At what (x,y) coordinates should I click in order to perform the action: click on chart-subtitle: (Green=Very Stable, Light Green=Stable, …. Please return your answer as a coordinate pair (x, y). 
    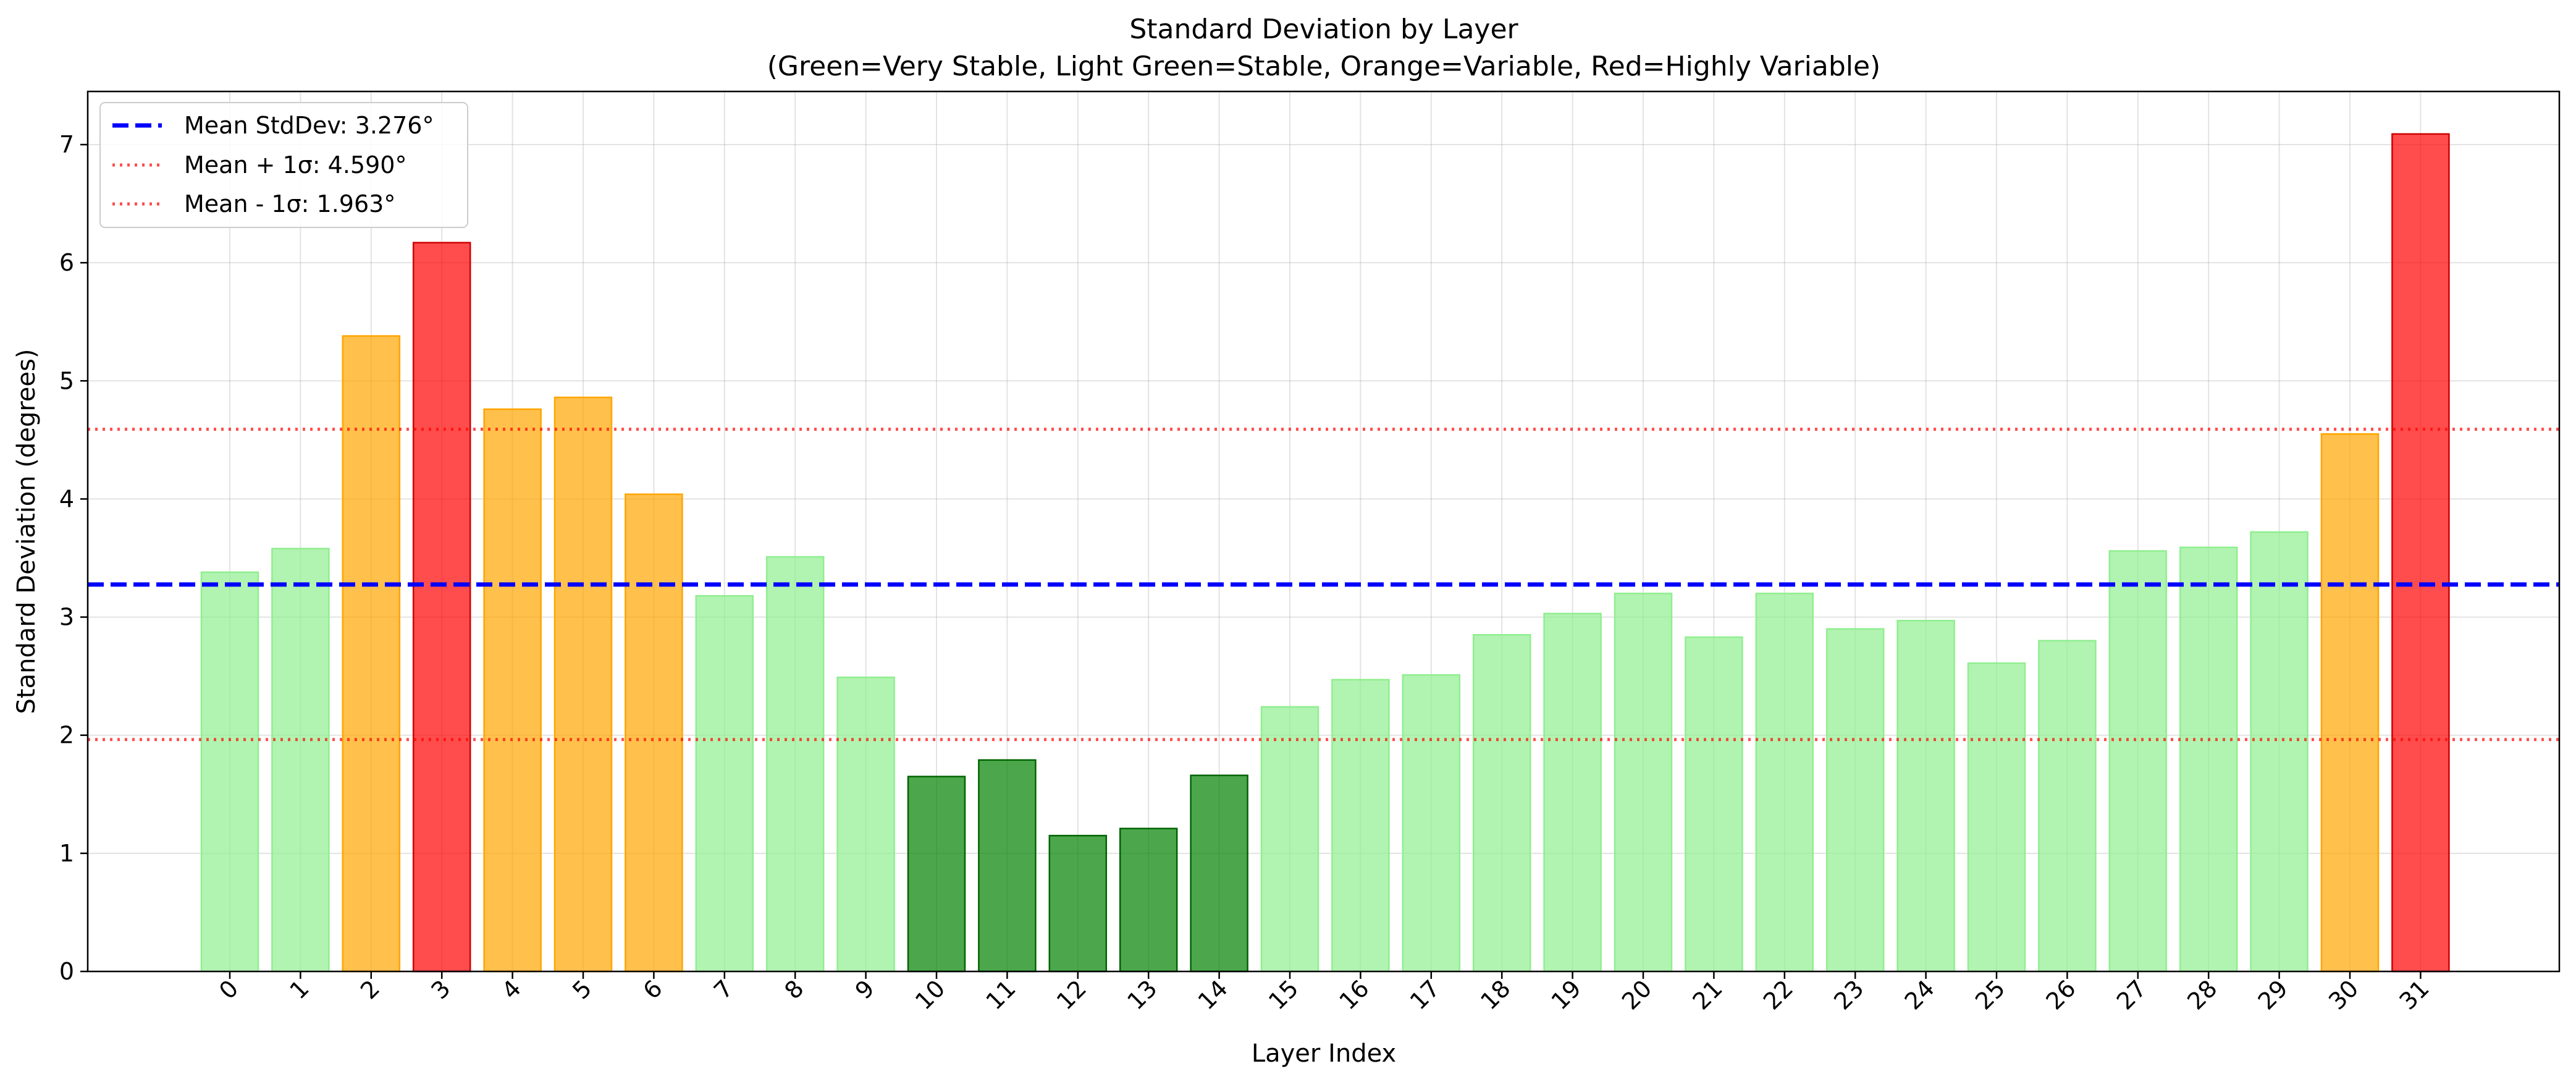
    Looking at the image, I should click on (1323, 66).